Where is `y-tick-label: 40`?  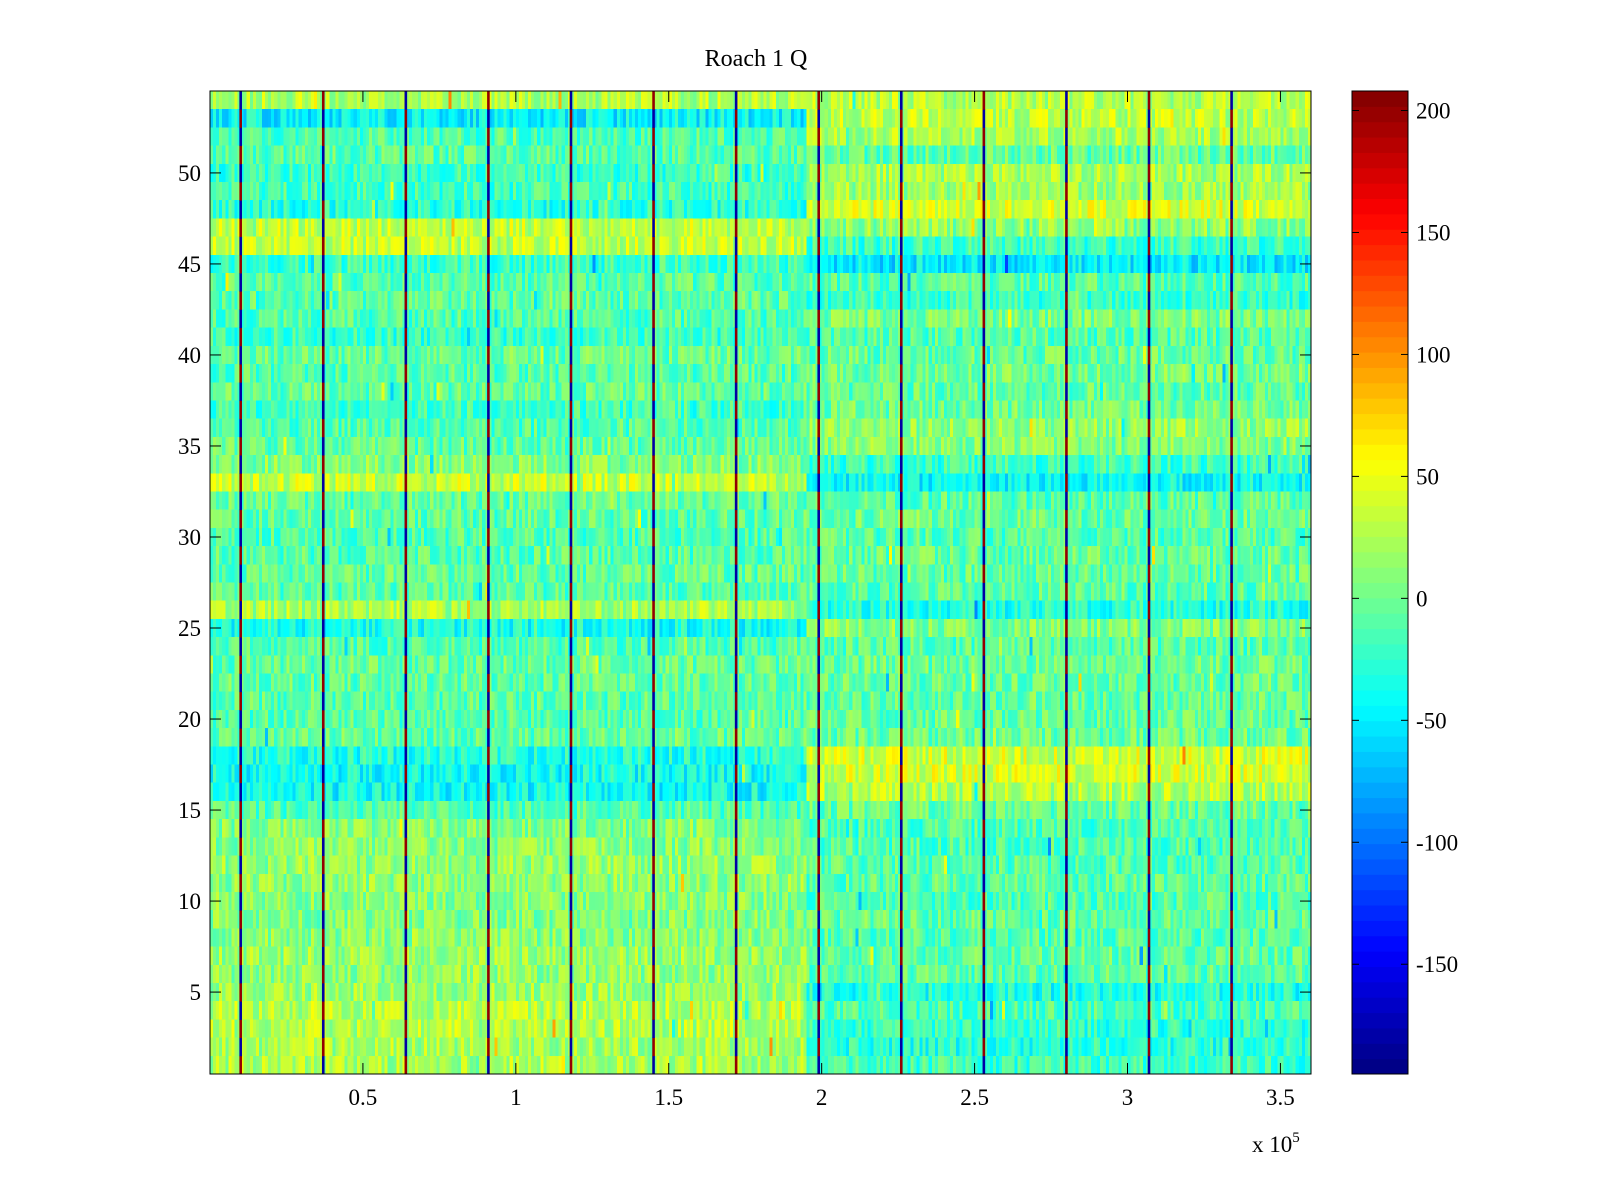 y-tick-label: 40 is located at coordinates (189, 355).